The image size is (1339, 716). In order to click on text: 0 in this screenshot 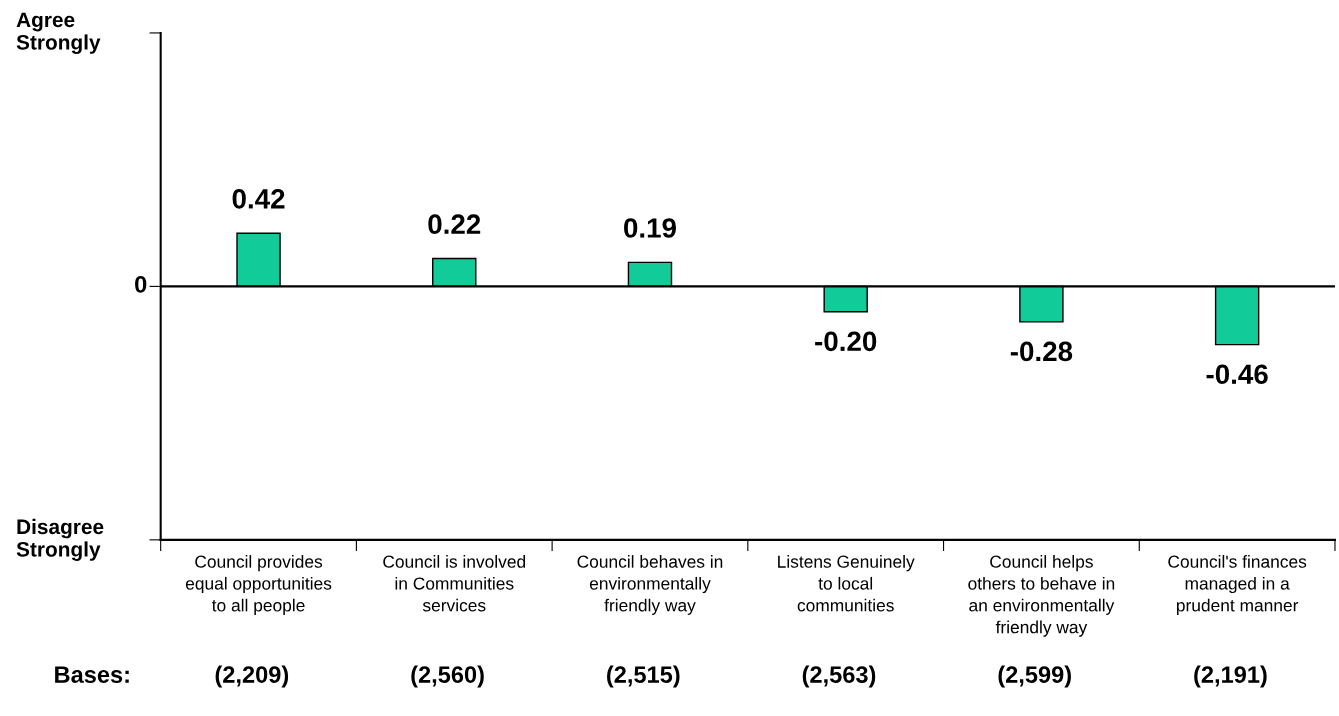, I will do `click(141, 284)`.